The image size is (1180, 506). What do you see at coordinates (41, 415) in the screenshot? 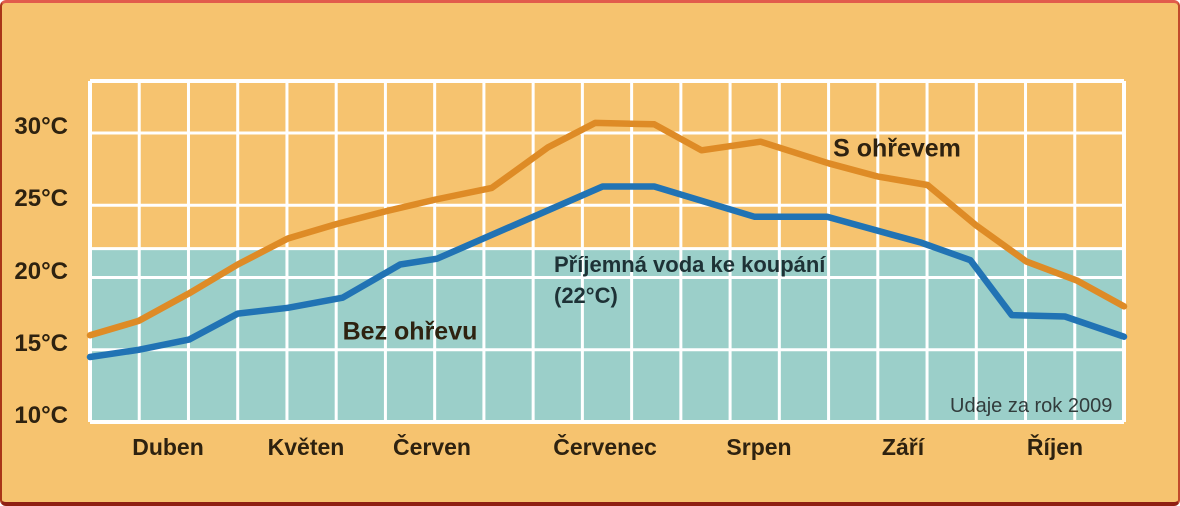
I see `y-axis-tick-label-10: 10°C` at bounding box center [41, 415].